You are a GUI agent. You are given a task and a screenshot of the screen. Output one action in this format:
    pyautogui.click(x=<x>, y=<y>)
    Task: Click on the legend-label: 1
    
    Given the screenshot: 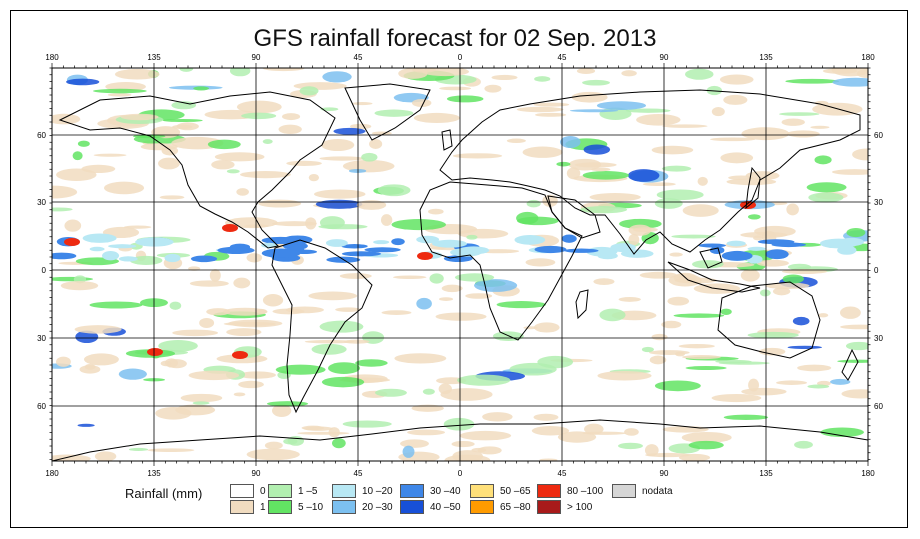 What is the action you would take?
    pyautogui.click(x=263, y=507)
    